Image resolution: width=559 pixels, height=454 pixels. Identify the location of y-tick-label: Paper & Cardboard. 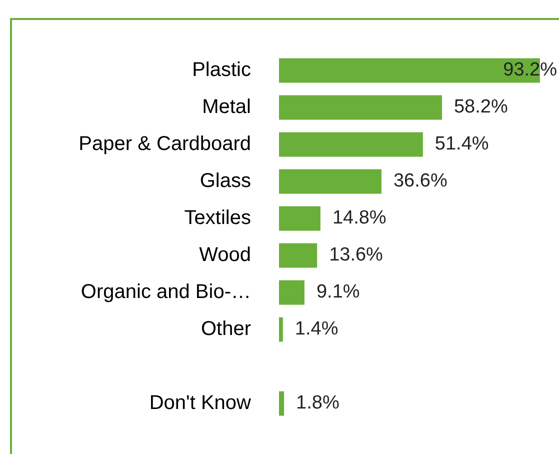
(164, 144).